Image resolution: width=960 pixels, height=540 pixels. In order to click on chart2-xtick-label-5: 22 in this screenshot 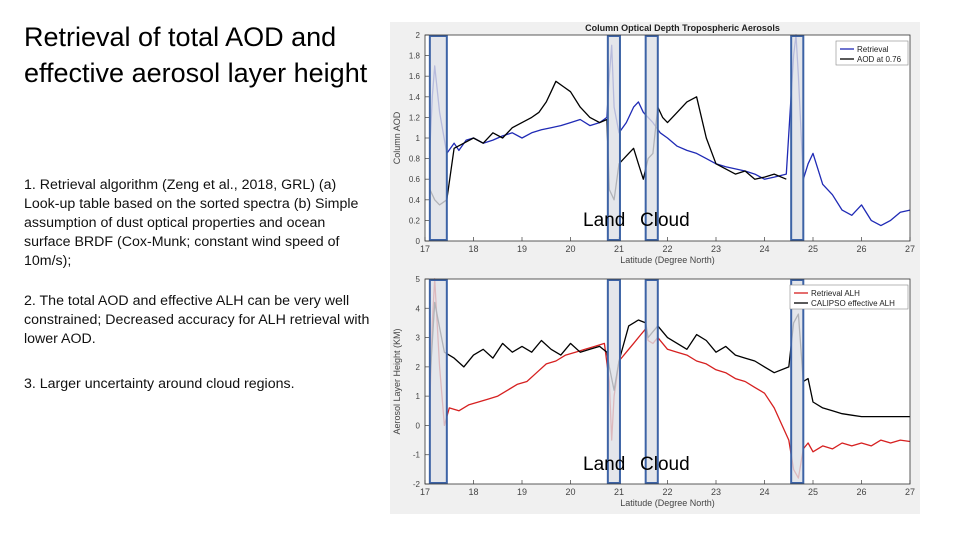, I will do `click(667, 492)`.